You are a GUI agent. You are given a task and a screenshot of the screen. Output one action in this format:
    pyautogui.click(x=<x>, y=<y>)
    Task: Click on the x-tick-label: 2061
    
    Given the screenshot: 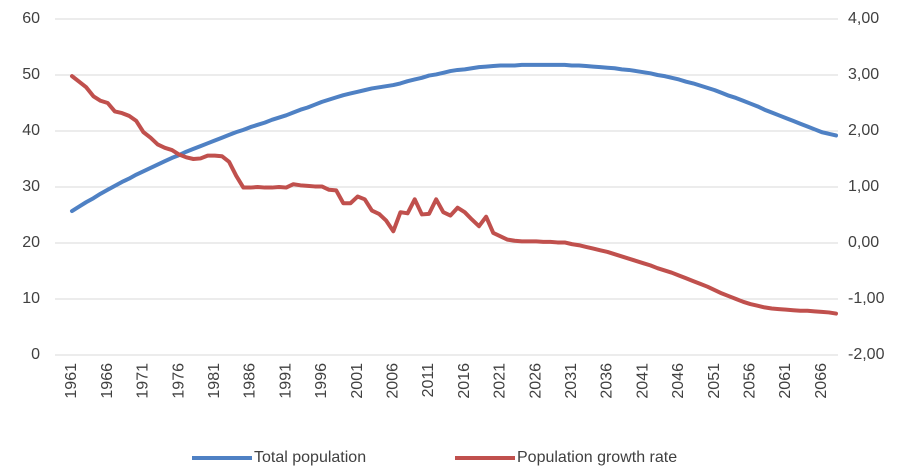 What is the action you would take?
    pyautogui.click(x=785, y=381)
    